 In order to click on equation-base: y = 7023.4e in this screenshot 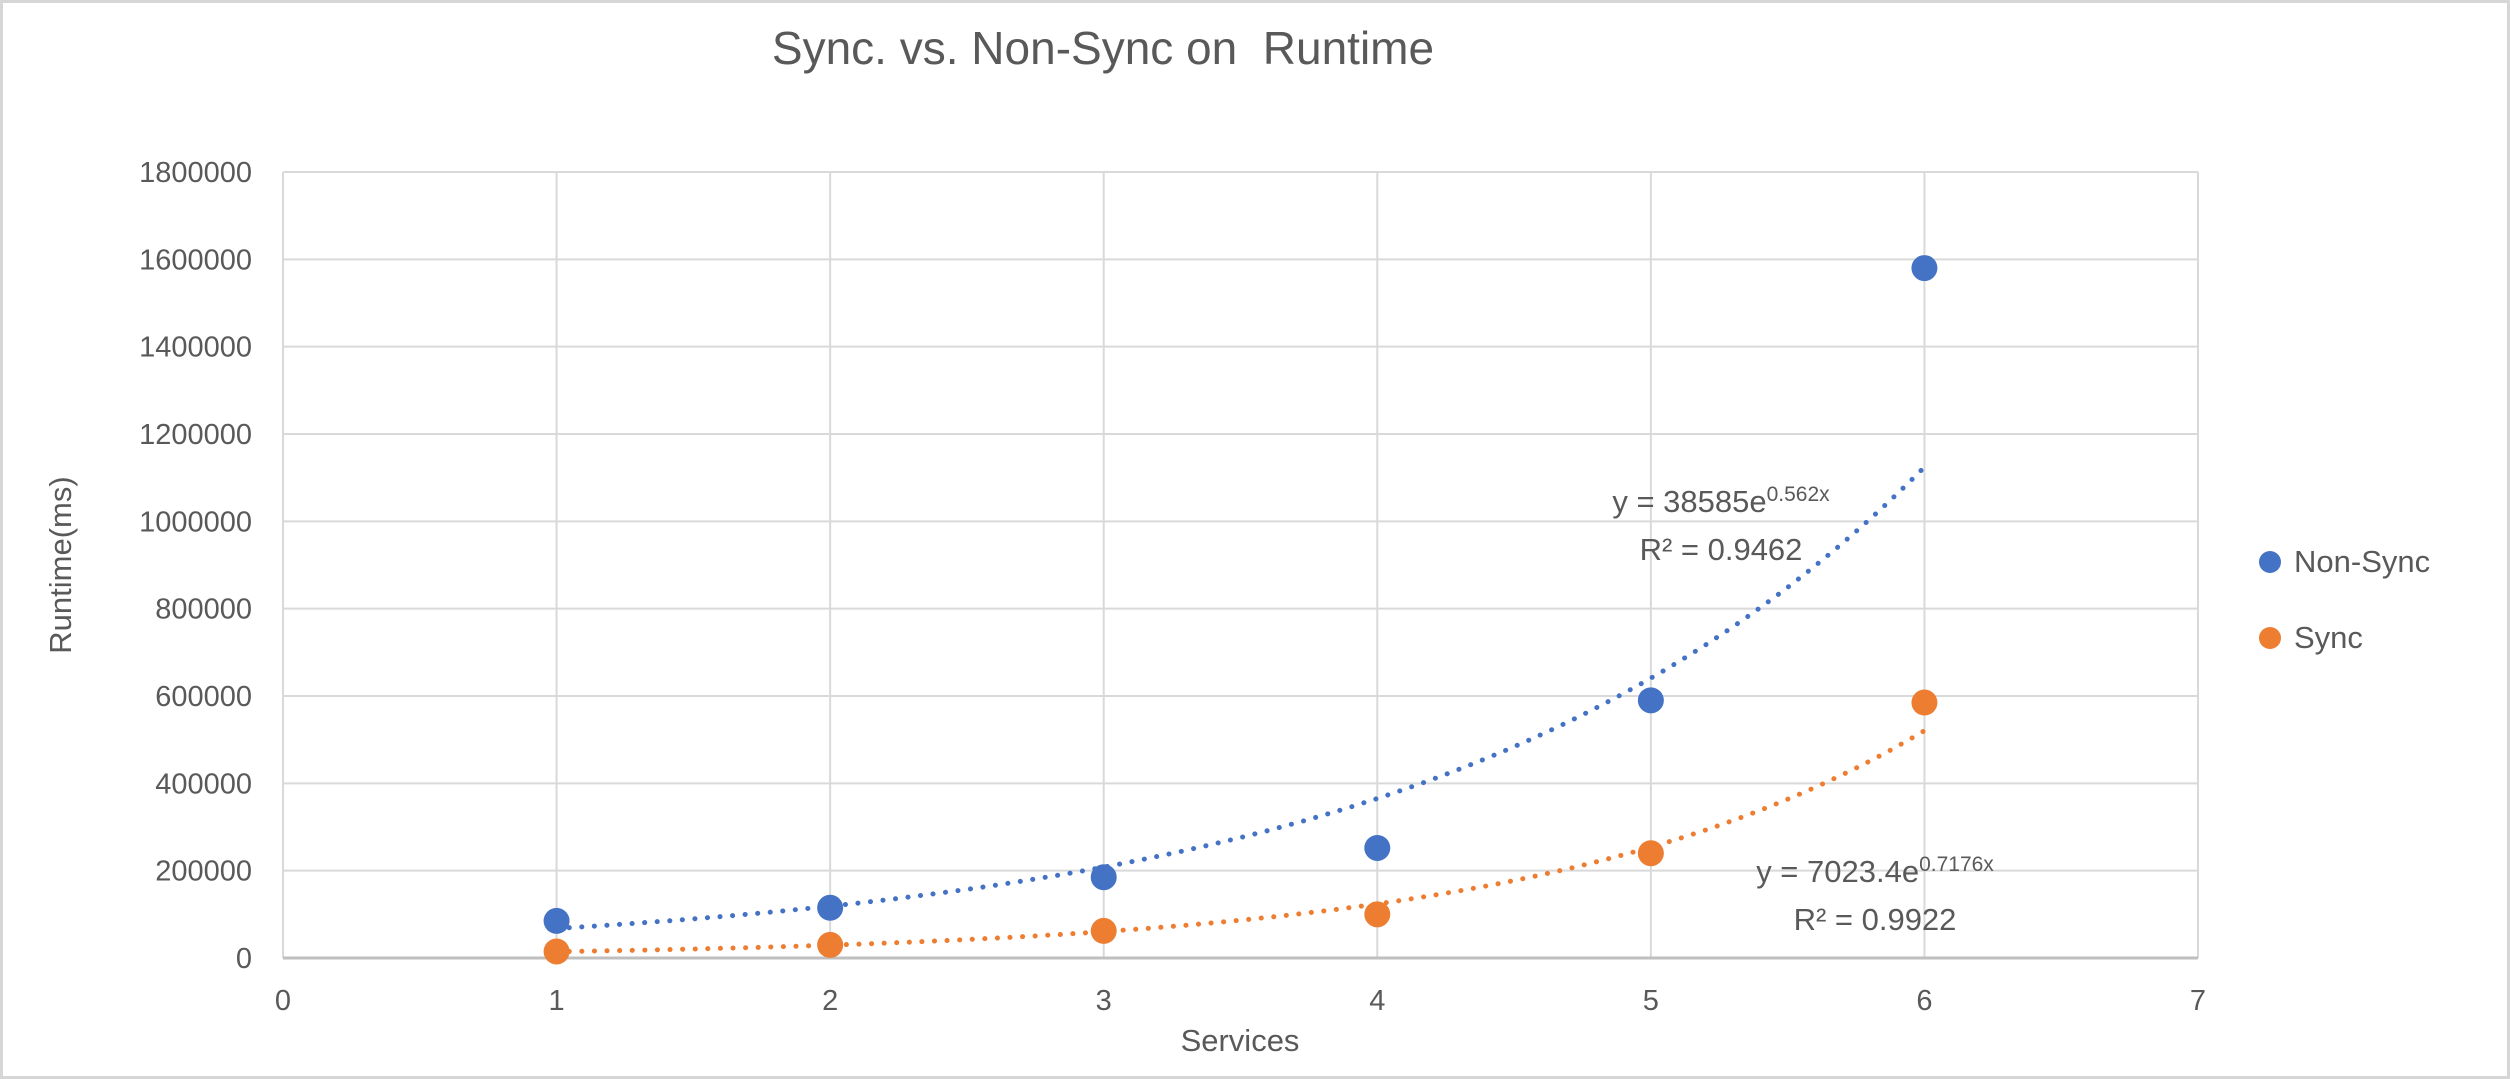, I will do `click(1838, 871)`.